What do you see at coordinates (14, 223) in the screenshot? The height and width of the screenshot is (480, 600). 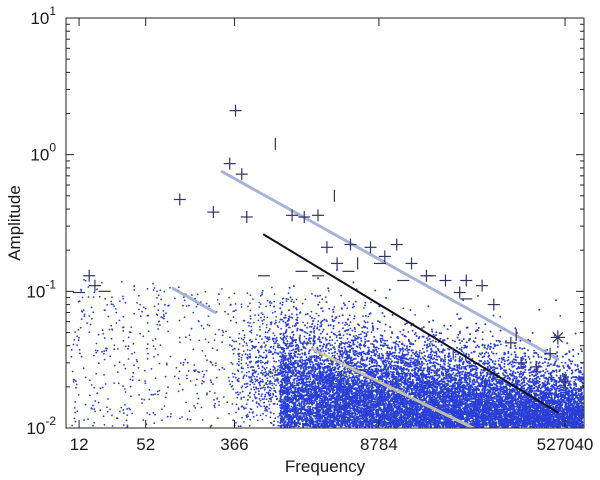 I see `y-axis-label: Amplitude` at bounding box center [14, 223].